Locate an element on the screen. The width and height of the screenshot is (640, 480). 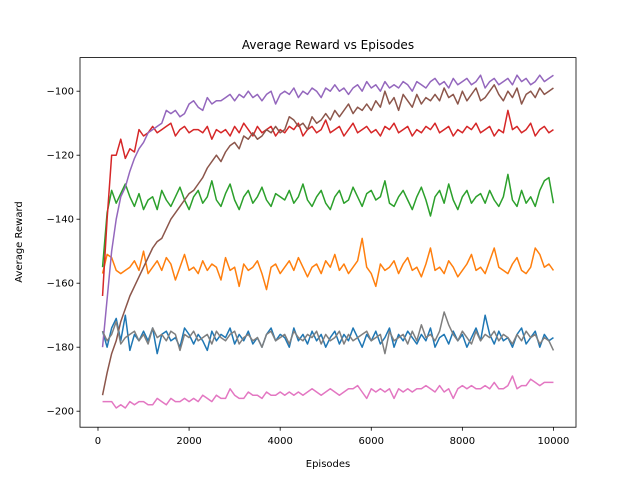
y-tick-label: −200 is located at coordinates (60, 412).